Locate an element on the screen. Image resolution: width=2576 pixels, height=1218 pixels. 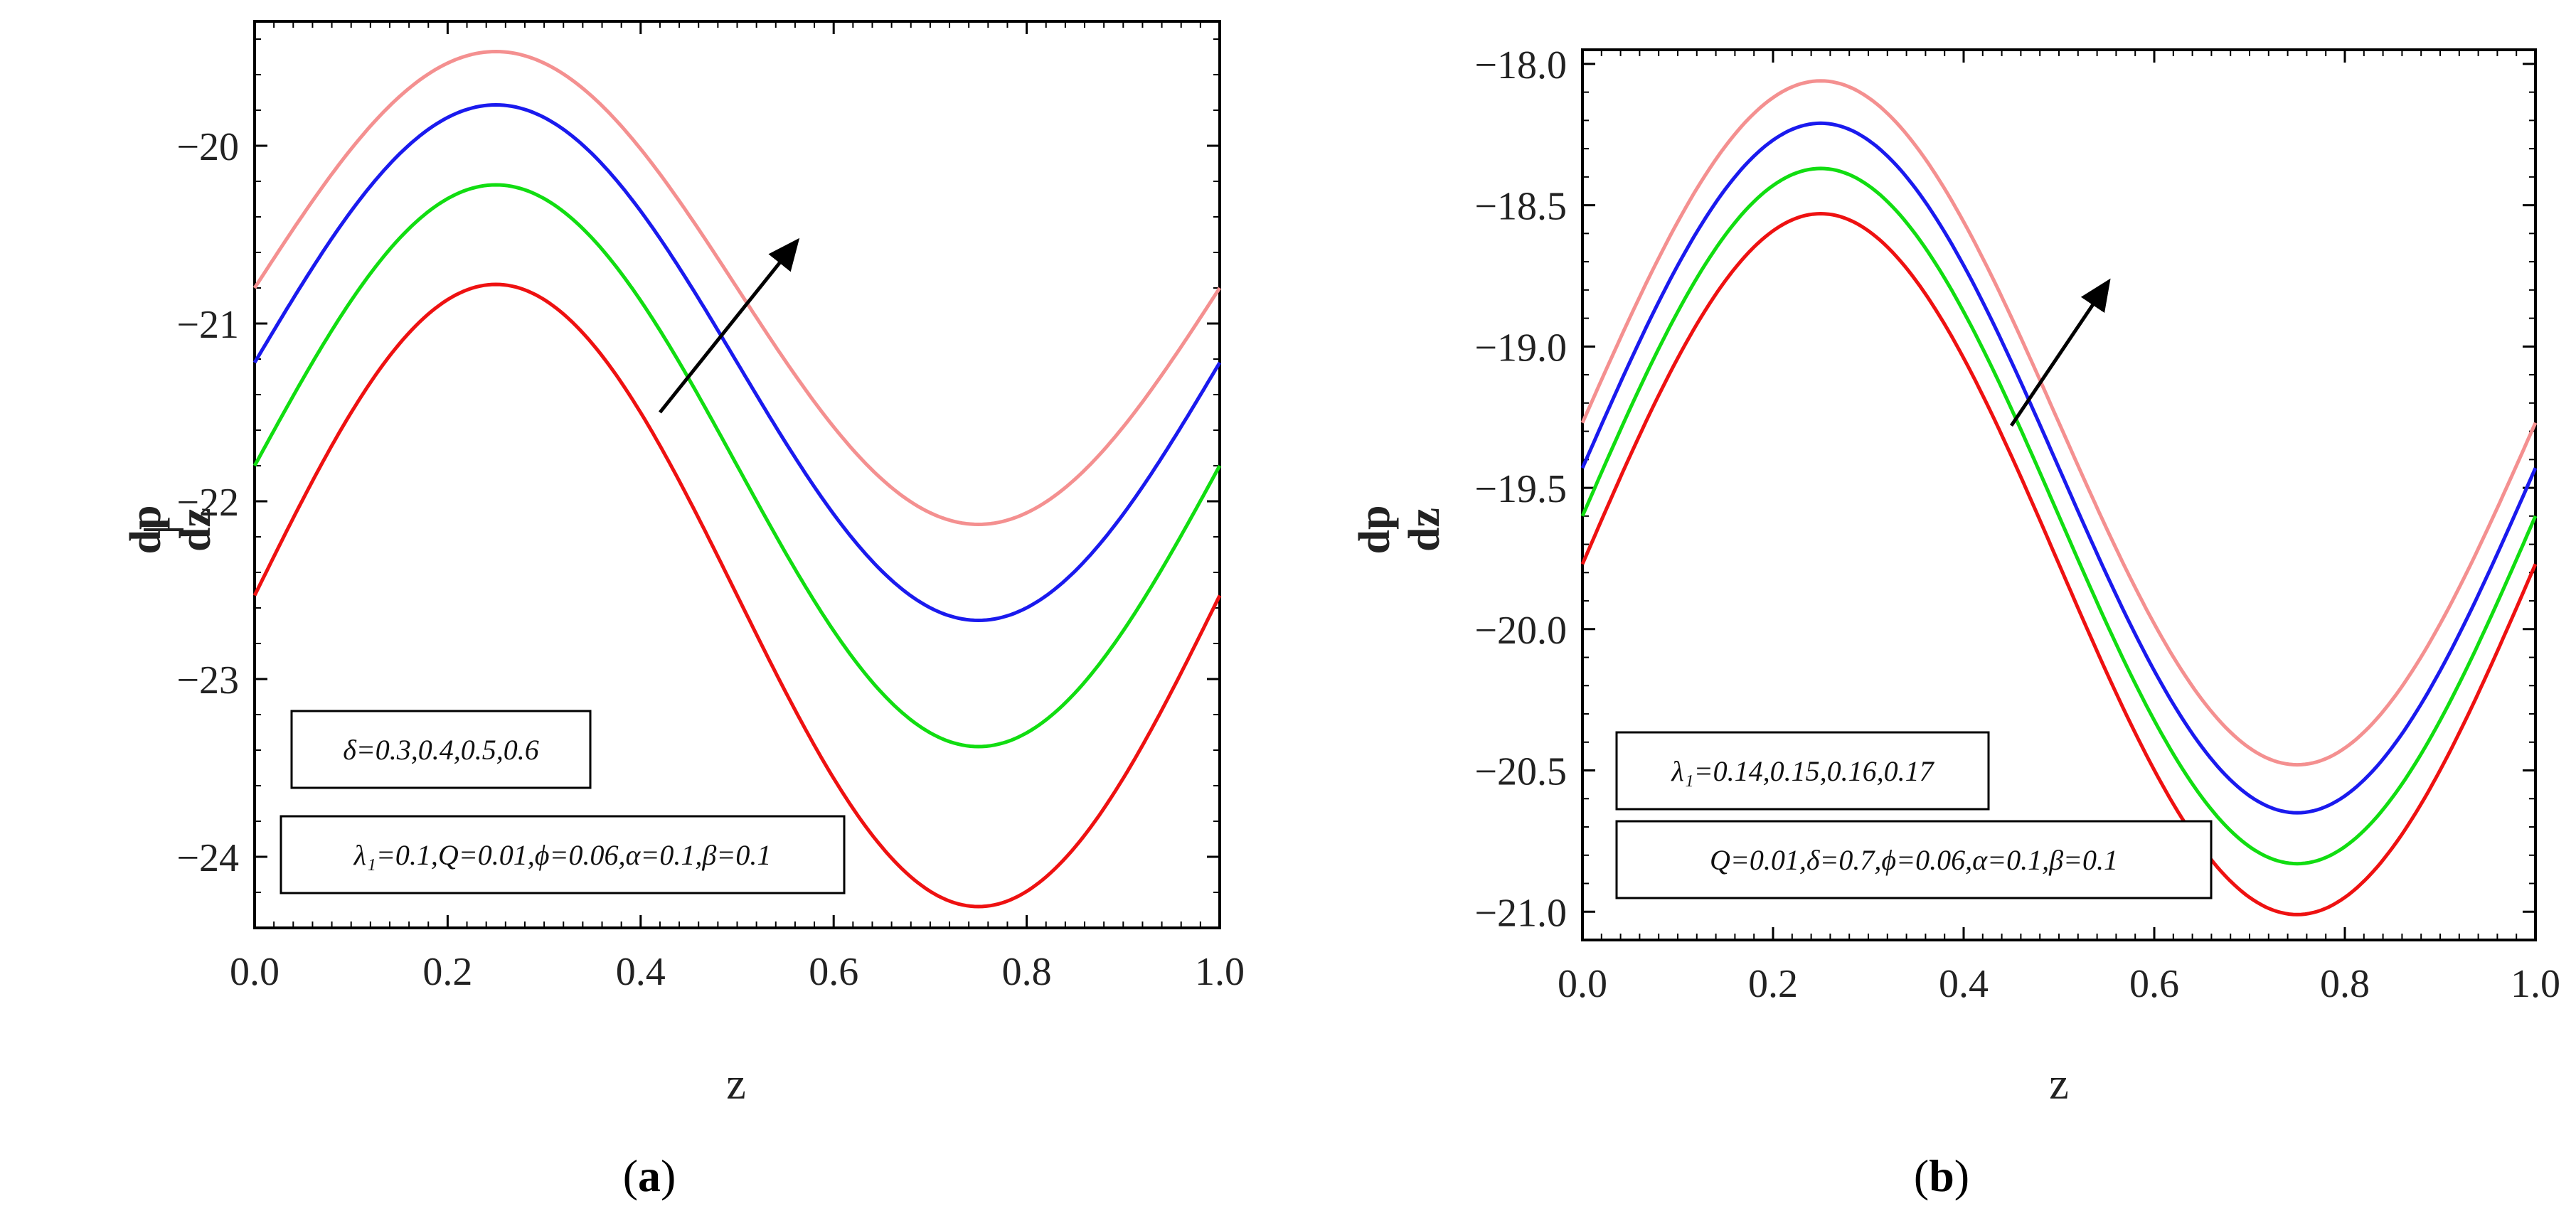
panel-caption-a: (a) is located at coordinates (649, 1175).